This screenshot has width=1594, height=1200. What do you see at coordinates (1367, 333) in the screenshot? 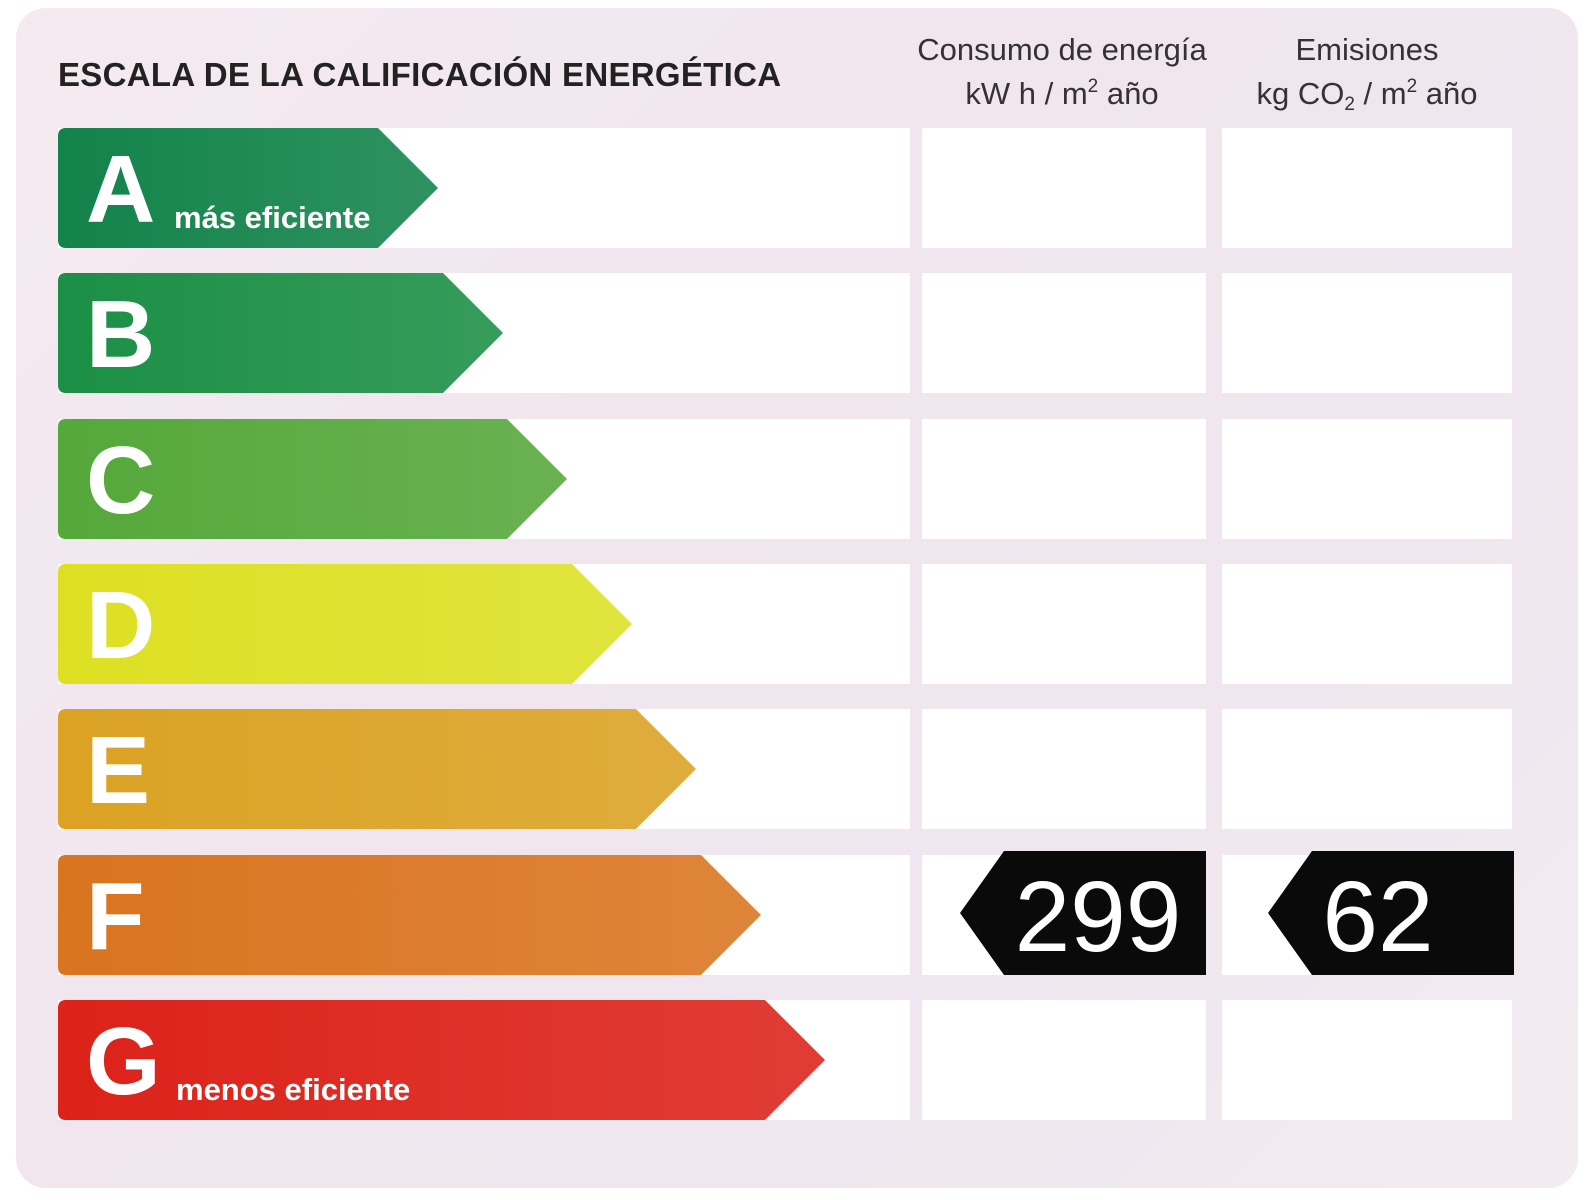
I see `emissions-cell-b` at bounding box center [1367, 333].